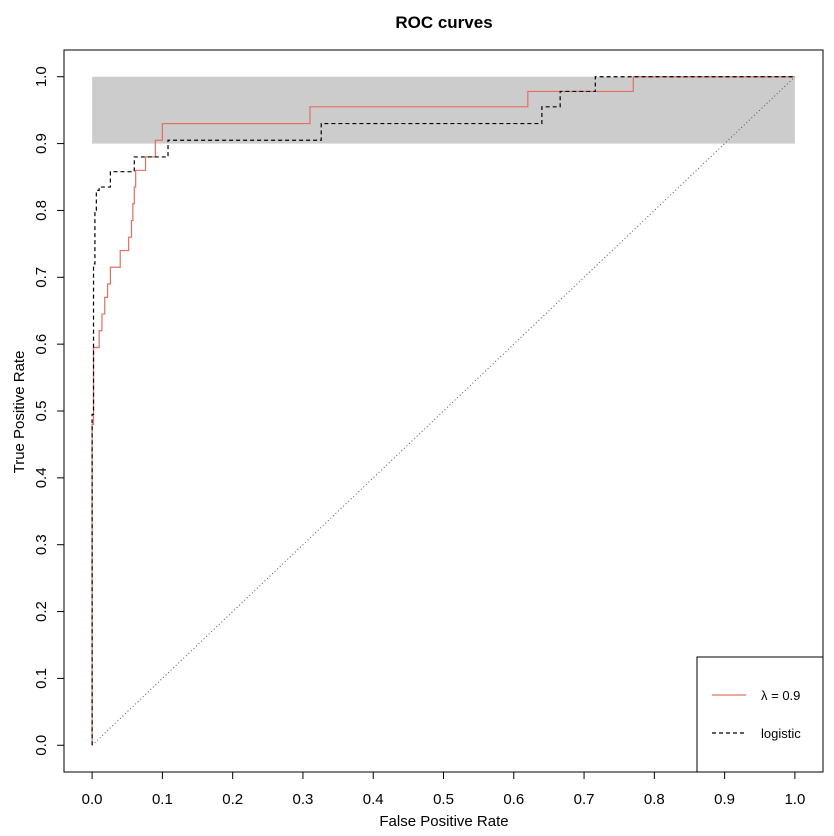  Describe the element at coordinates (41, 210) in the screenshot. I see `y-tick-label: 0.8` at that location.